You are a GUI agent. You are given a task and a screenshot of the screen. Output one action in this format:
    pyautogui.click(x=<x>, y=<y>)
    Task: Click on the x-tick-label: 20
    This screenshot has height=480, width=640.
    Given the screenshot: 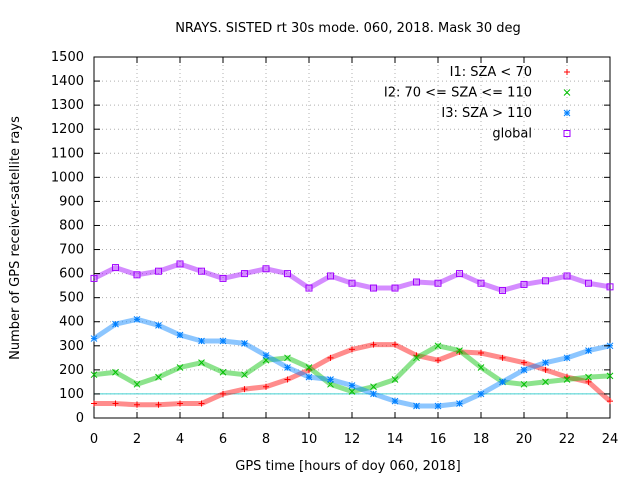 What is the action you would take?
    pyautogui.click(x=524, y=439)
    